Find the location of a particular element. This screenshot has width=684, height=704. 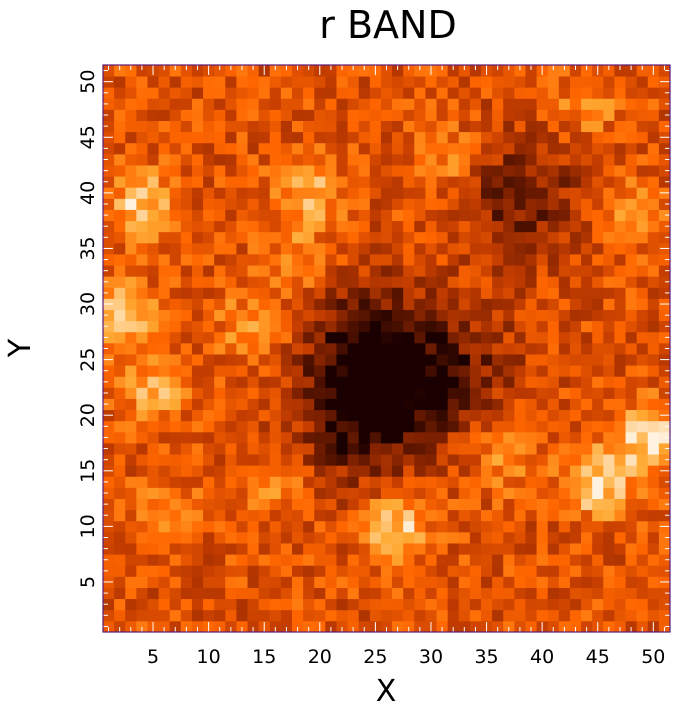

y-axis-label: Y is located at coordinates (20, 348).